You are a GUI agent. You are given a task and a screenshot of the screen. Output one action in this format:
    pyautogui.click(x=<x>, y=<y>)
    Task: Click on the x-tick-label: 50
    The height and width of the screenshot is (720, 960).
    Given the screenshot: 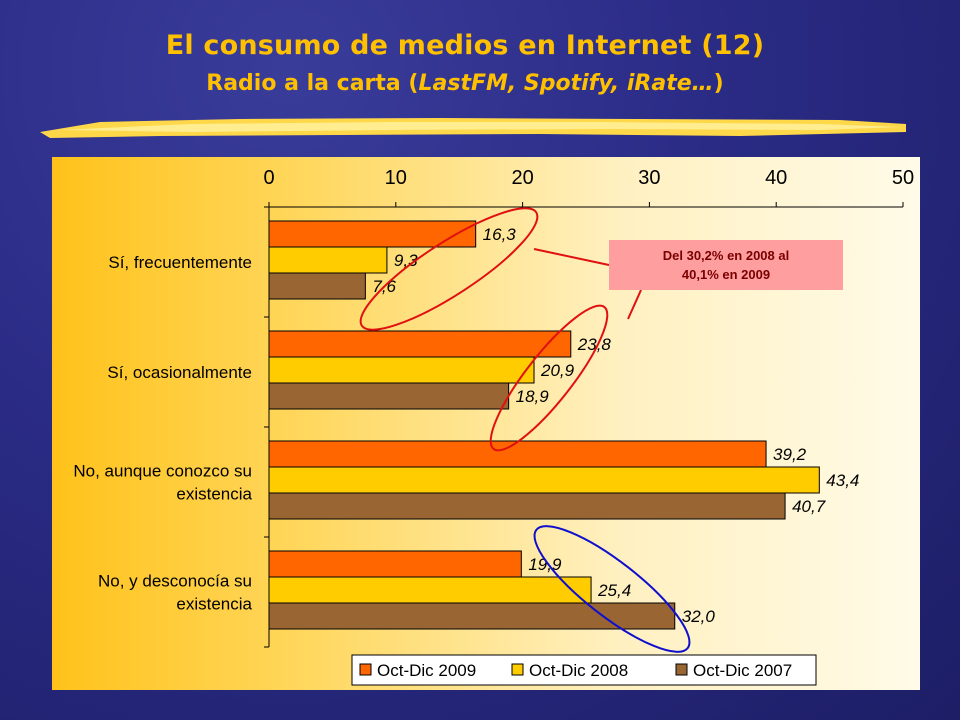 What is the action you would take?
    pyautogui.click(x=903, y=178)
    